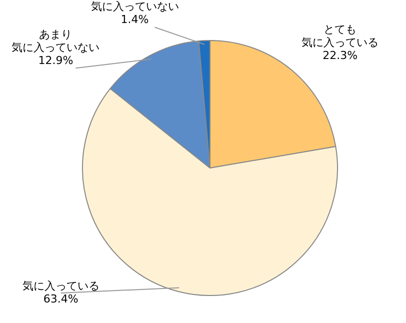 This screenshot has height=323, width=406. Describe the element at coordinates (340, 35) in the screenshot. I see `slice-label: とても気に入っている` at that location.